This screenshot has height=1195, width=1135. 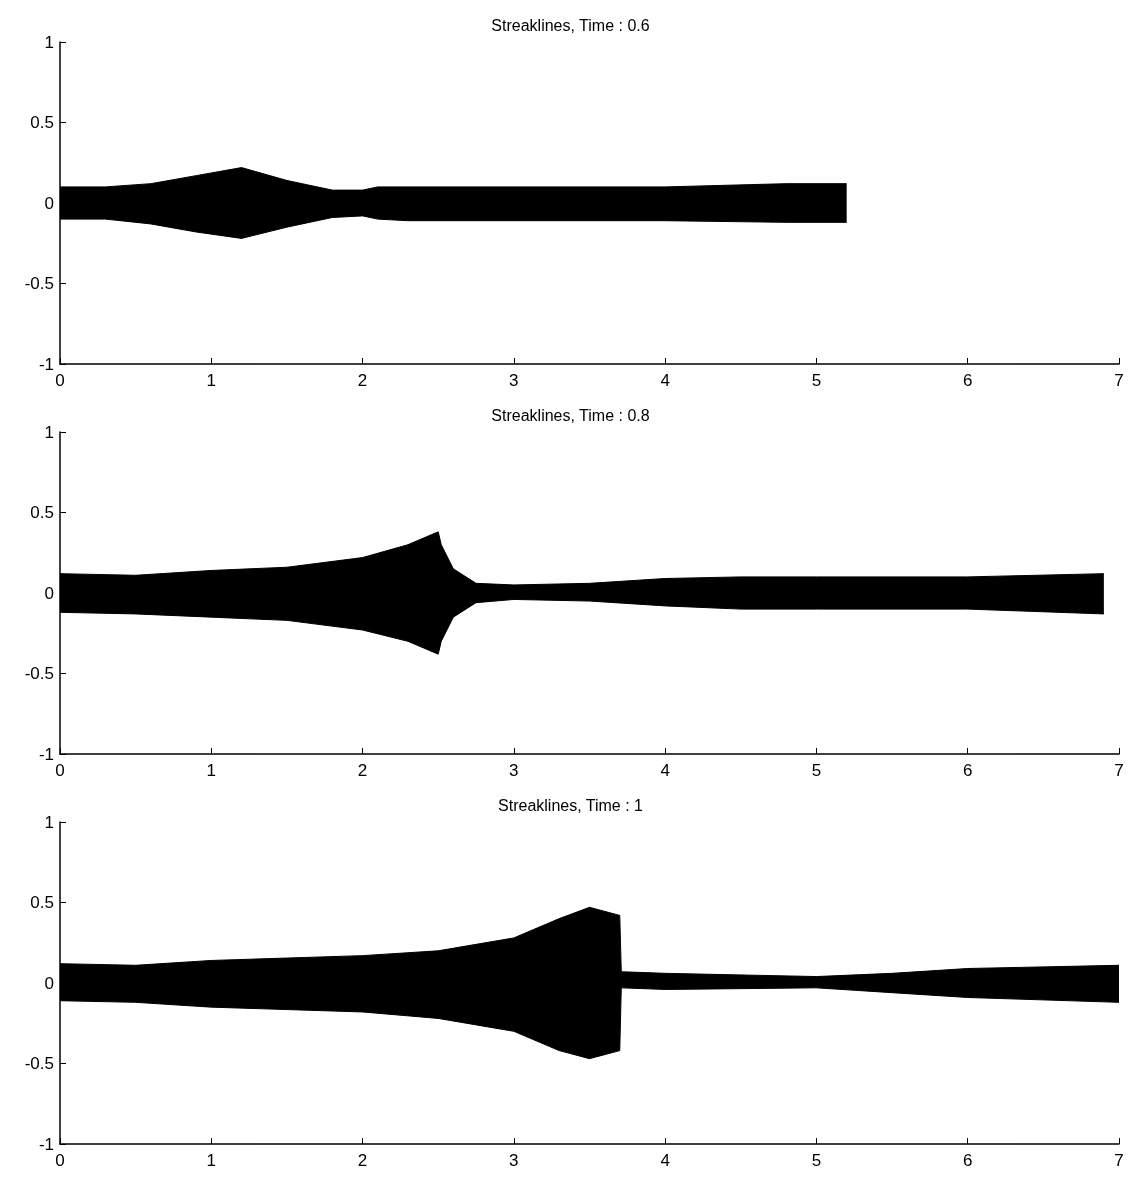 What do you see at coordinates (570, 25) in the screenshot?
I see `chart-title: Streaklines, Time : 0.6` at bounding box center [570, 25].